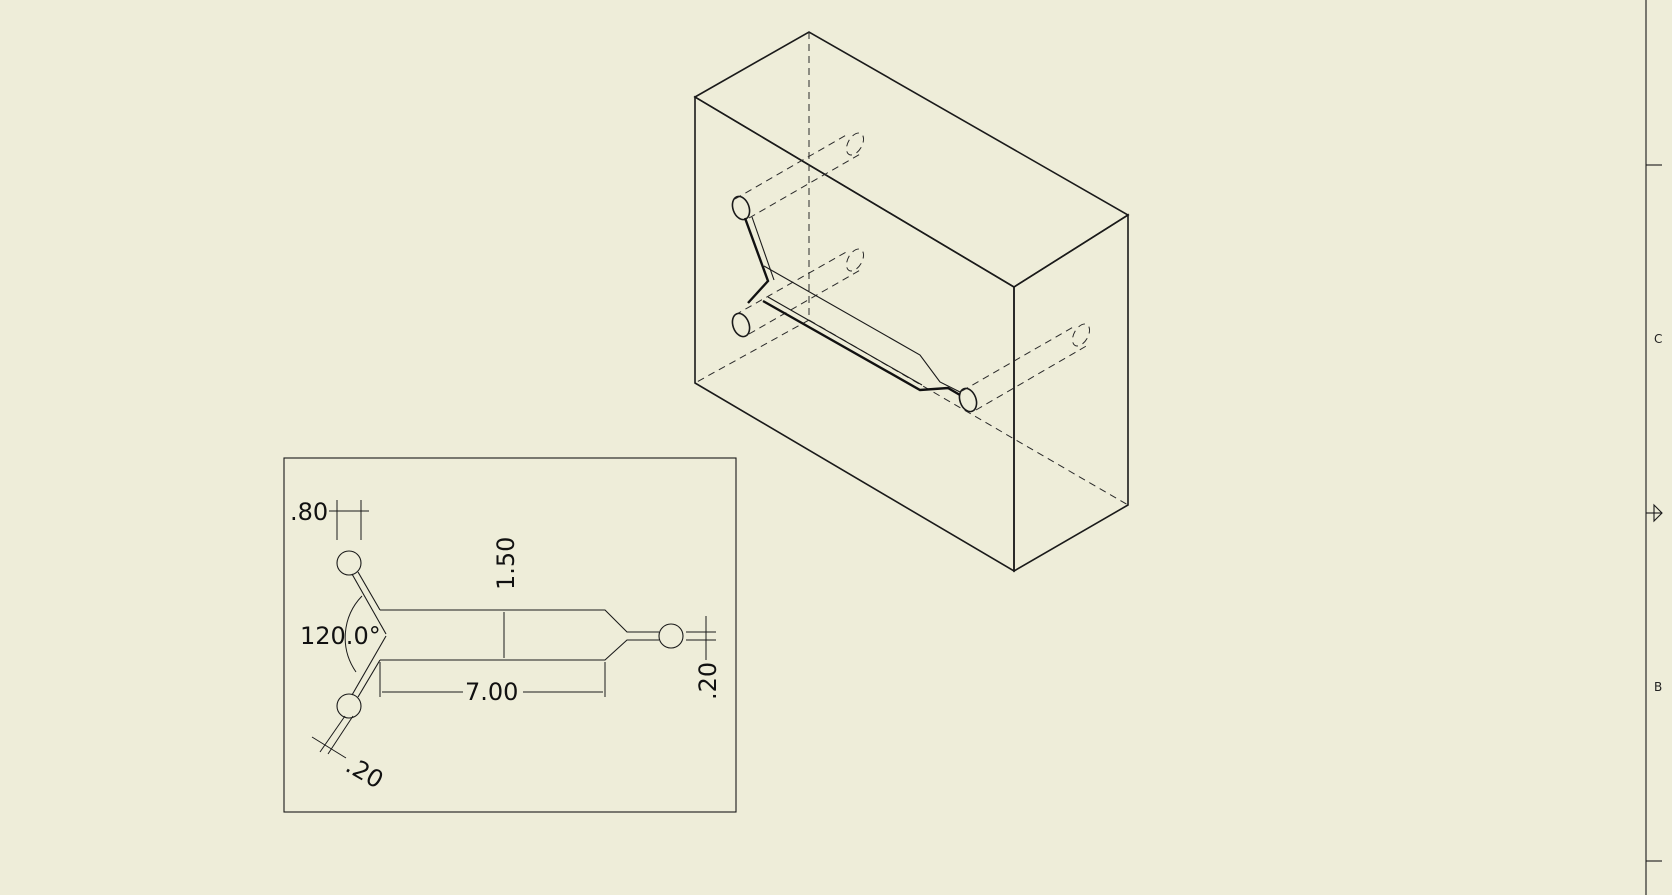 The width and height of the screenshot is (1672, 895). What do you see at coordinates (309, 512) in the screenshot?
I see `dim-port-diameter-text: .80` at bounding box center [309, 512].